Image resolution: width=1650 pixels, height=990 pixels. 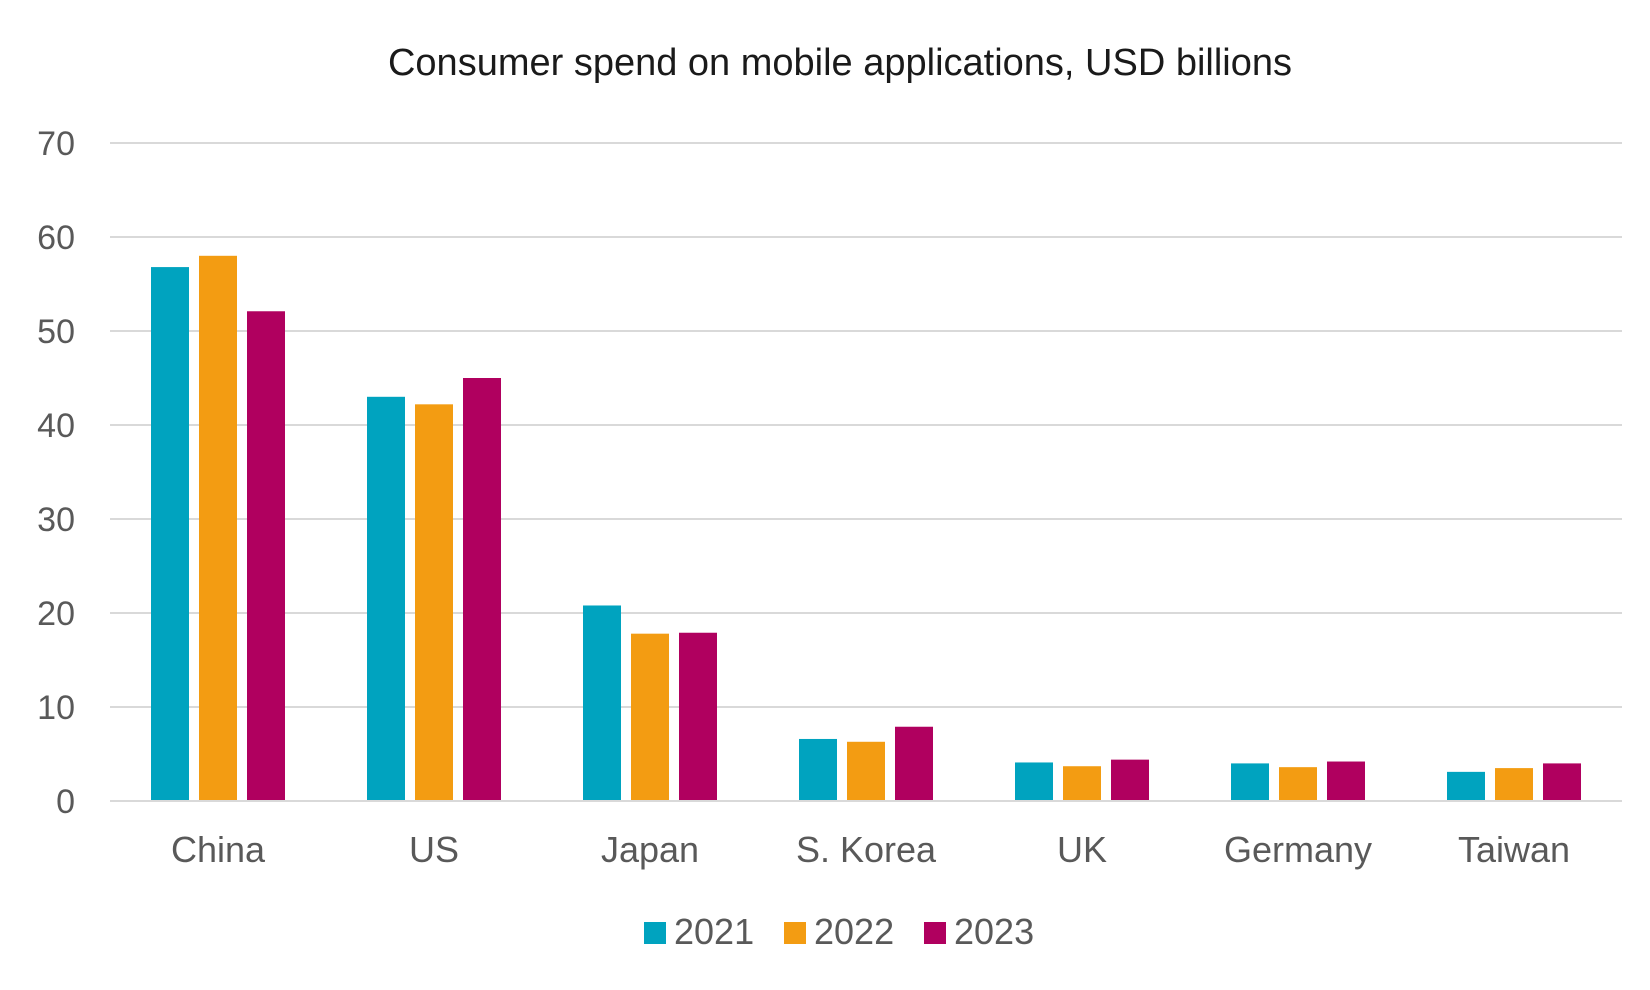 I want to click on y-tick-label: 50, so click(x=56, y=332).